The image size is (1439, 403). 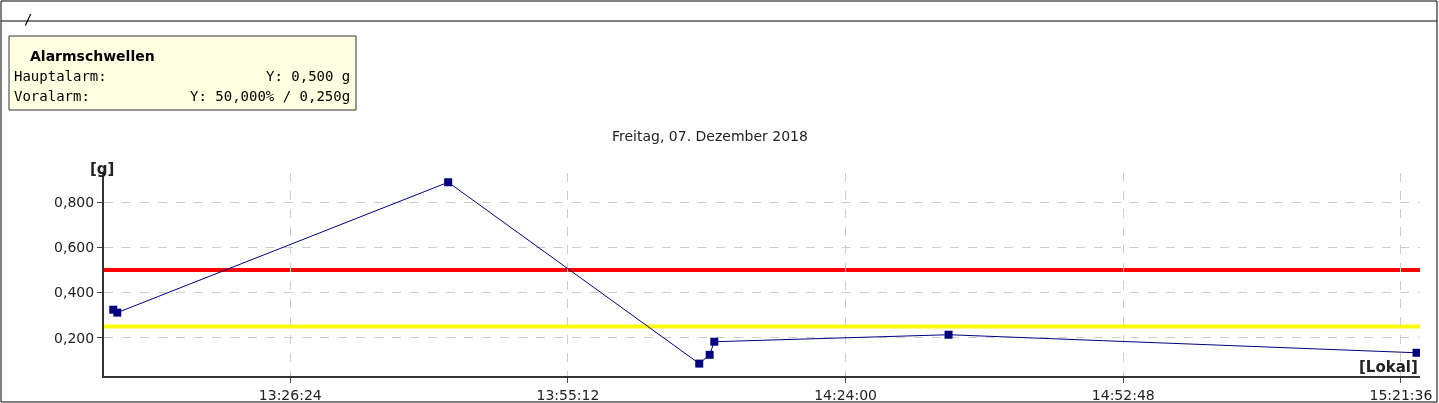 What do you see at coordinates (270, 96) in the screenshot?
I see `text: Y: 50,000% / 0,250g` at bounding box center [270, 96].